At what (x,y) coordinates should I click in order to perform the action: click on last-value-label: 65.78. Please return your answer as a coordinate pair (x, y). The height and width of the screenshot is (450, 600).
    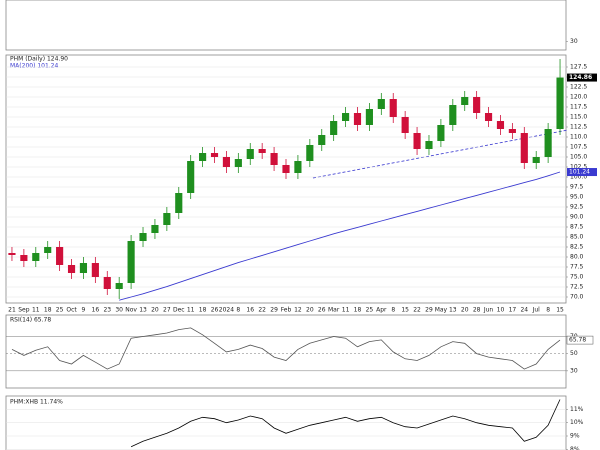
    Looking at the image, I should click on (577, 340).